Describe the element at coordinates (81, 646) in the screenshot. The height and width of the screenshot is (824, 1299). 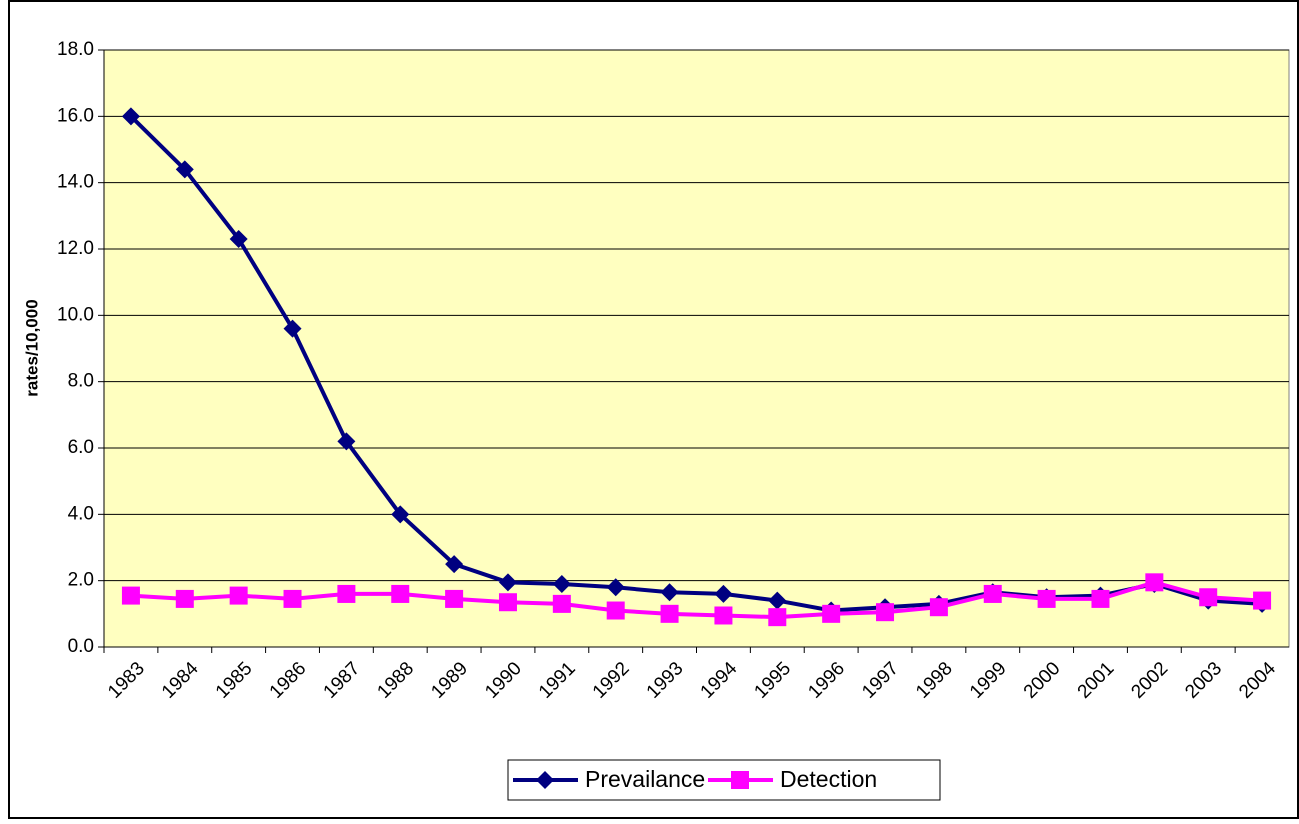
I see `y-tick-label: 0.0` at that location.